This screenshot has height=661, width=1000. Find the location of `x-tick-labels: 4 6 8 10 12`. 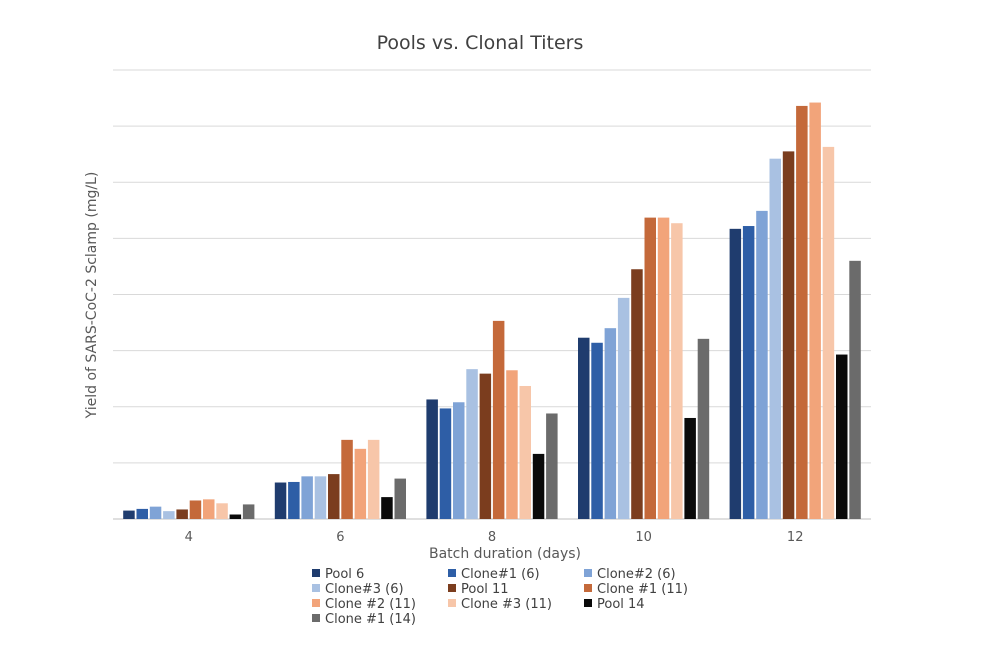

x-tick-labels: 4 6 8 10 12 is located at coordinates (494, 537).